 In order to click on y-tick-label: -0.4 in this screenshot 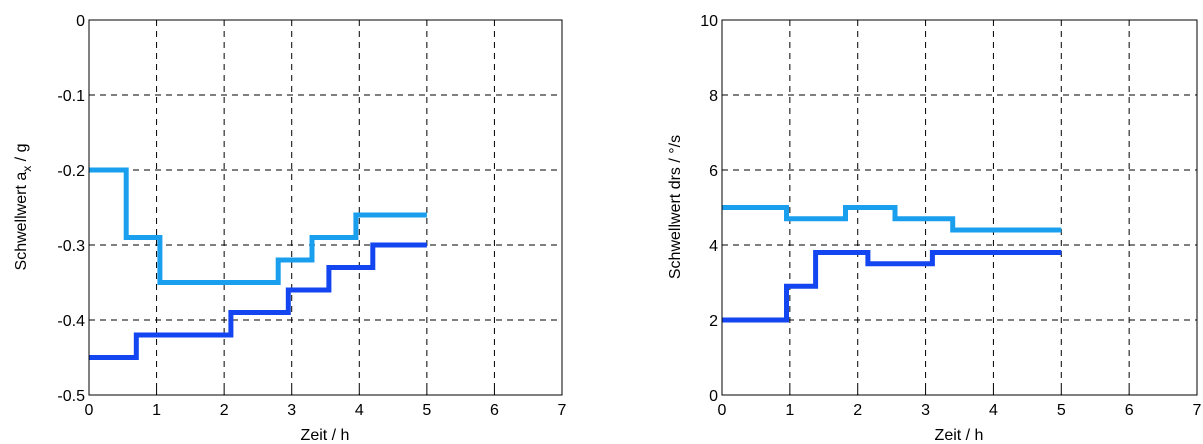, I will do `click(71, 321)`.